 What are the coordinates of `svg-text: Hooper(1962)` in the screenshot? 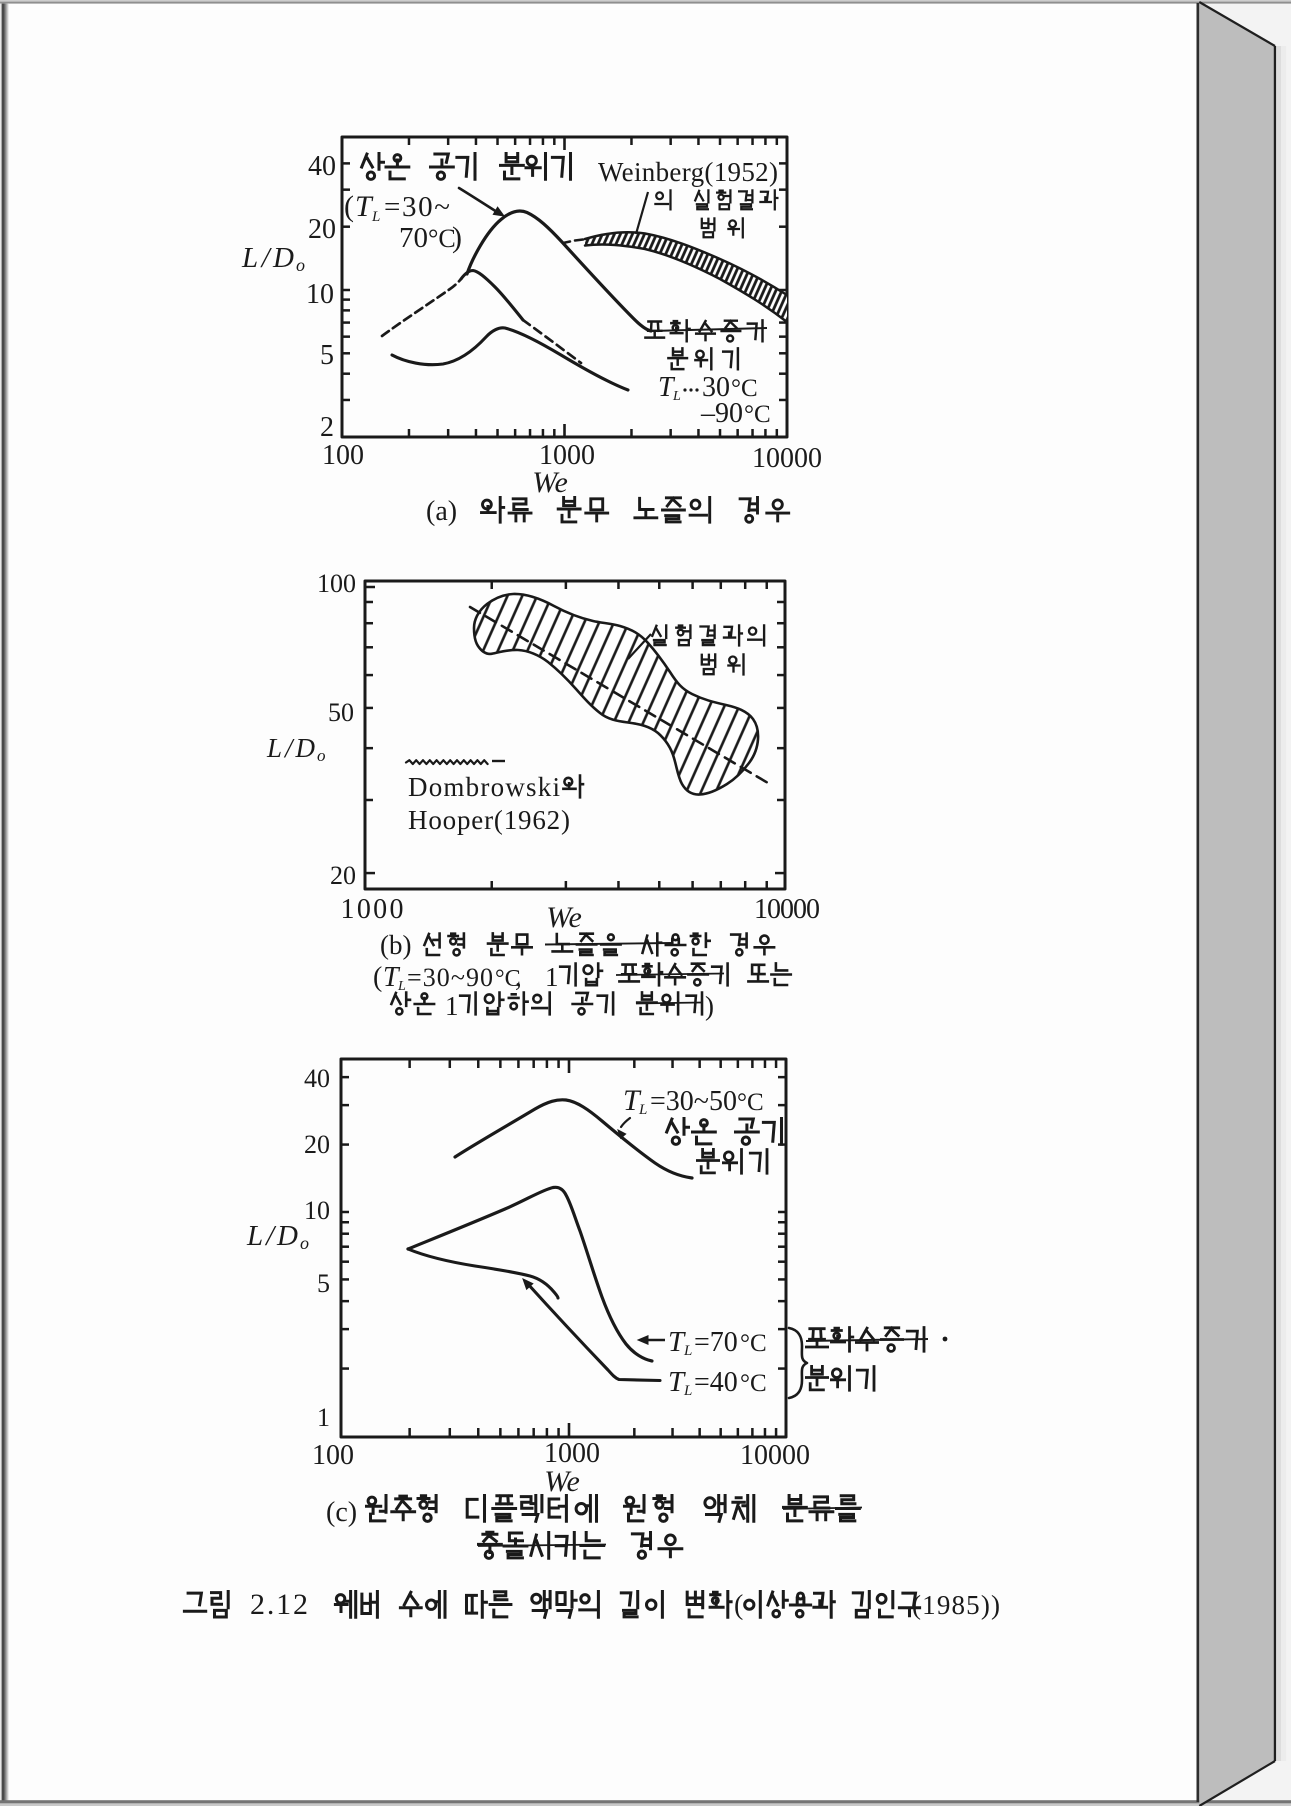 It's located at (489, 820).